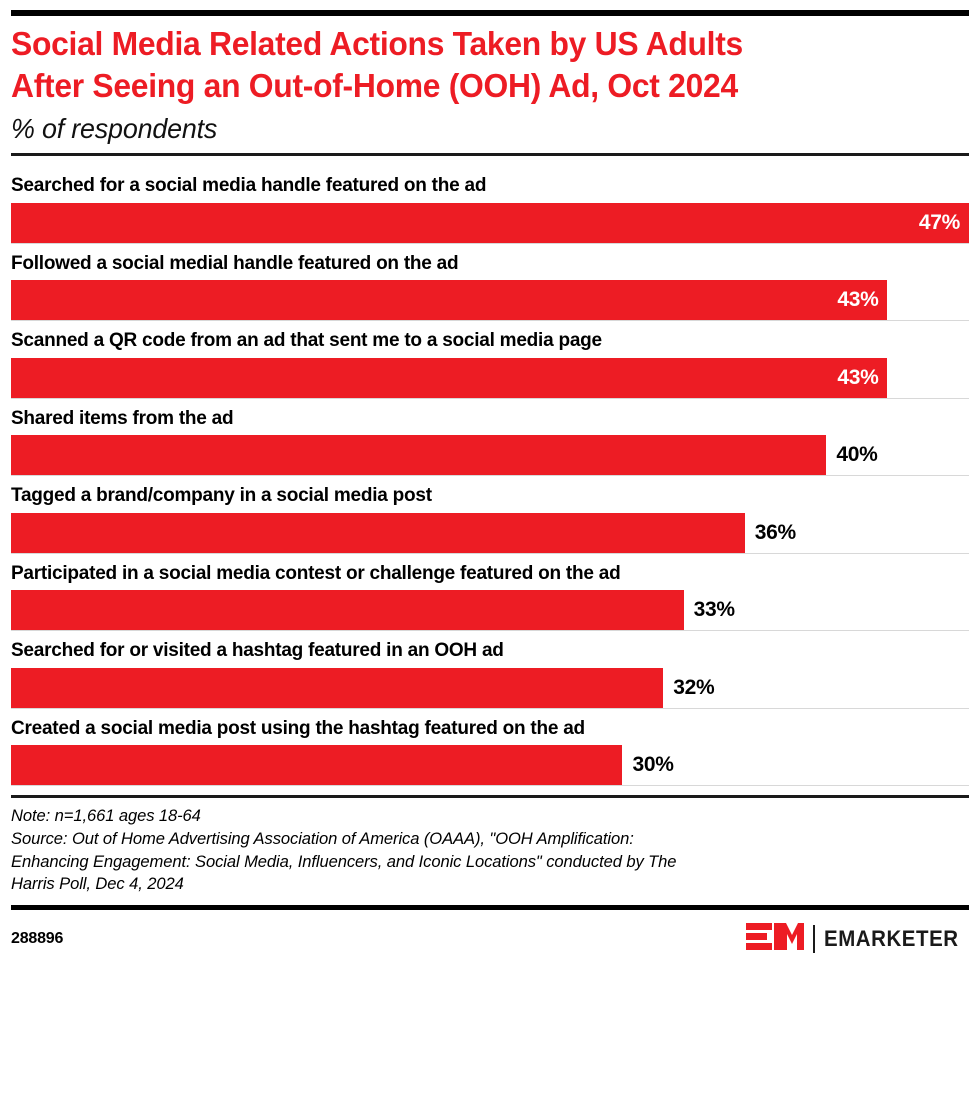 Image resolution: width=980 pixels, height=1119 pixels. I want to click on bar-value-label: 40%, so click(857, 455).